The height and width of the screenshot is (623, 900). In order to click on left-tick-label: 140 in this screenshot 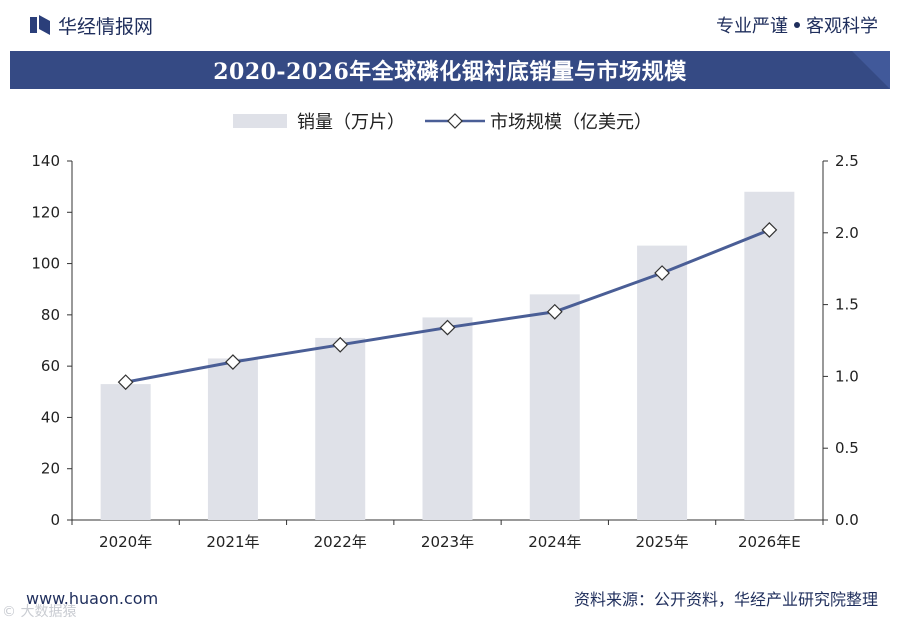, I will do `click(45, 161)`.